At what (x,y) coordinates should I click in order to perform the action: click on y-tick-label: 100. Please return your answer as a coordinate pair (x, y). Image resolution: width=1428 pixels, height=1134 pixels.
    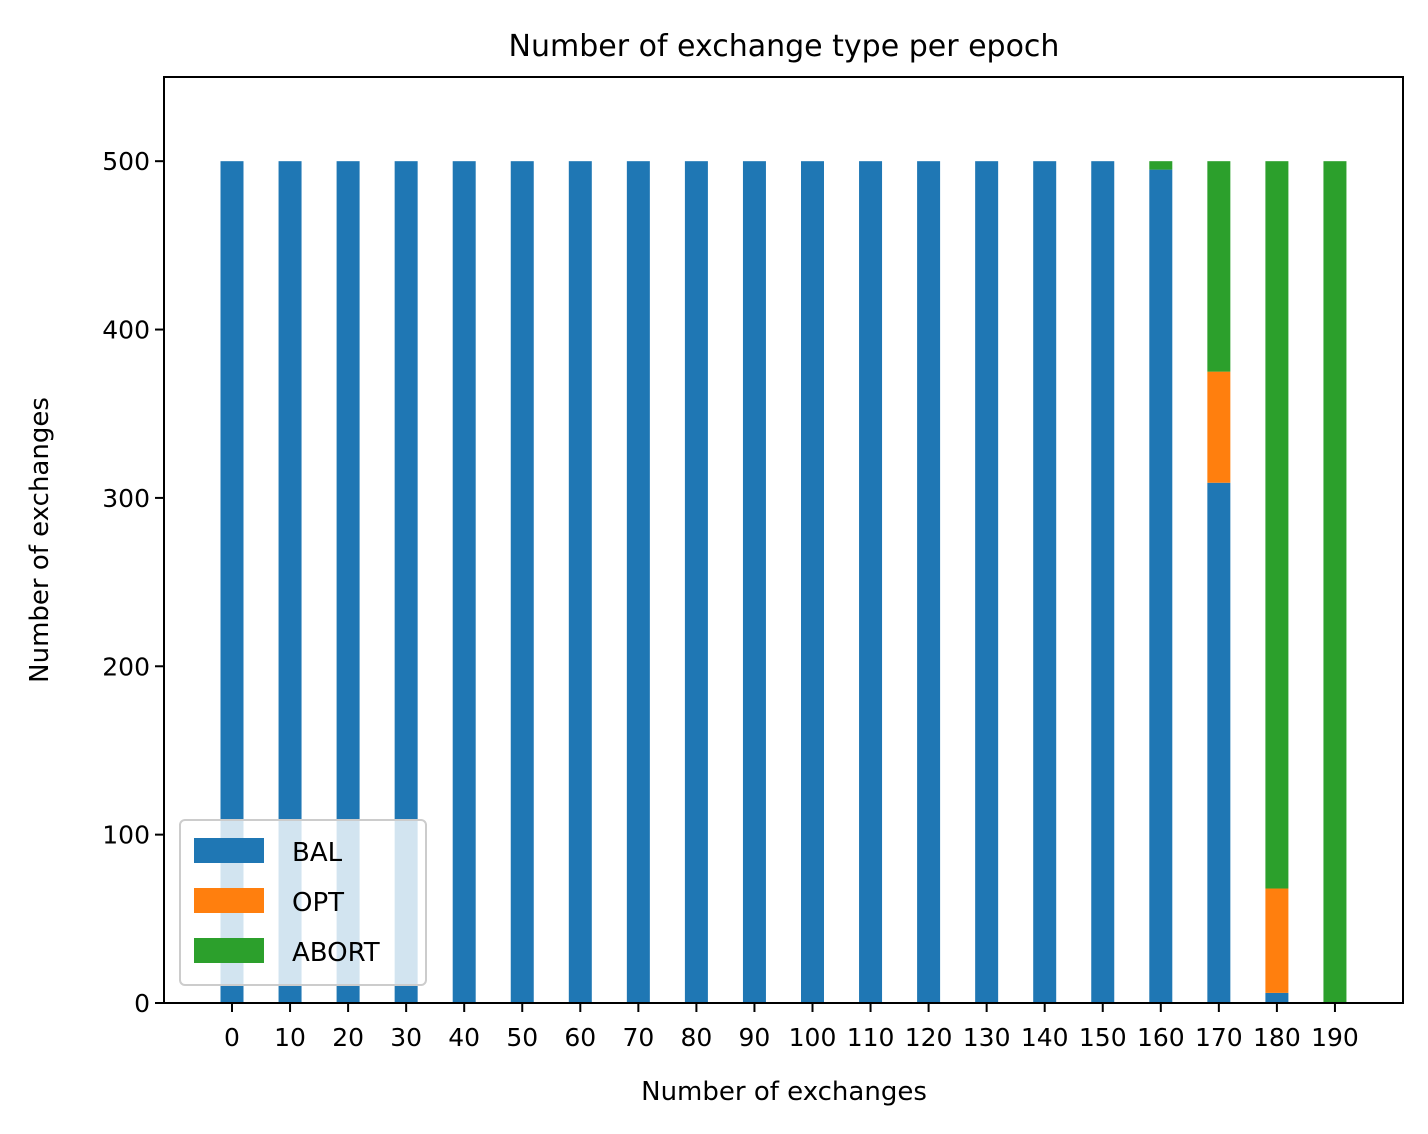
    Looking at the image, I should click on (126, 835).